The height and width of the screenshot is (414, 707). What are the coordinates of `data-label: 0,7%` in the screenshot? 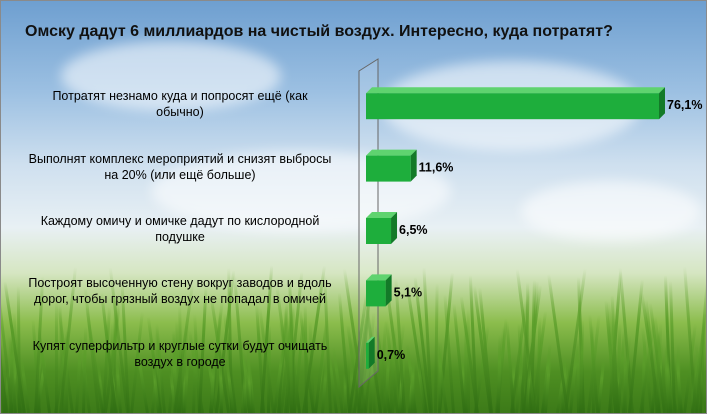 It's located at (391, 355).